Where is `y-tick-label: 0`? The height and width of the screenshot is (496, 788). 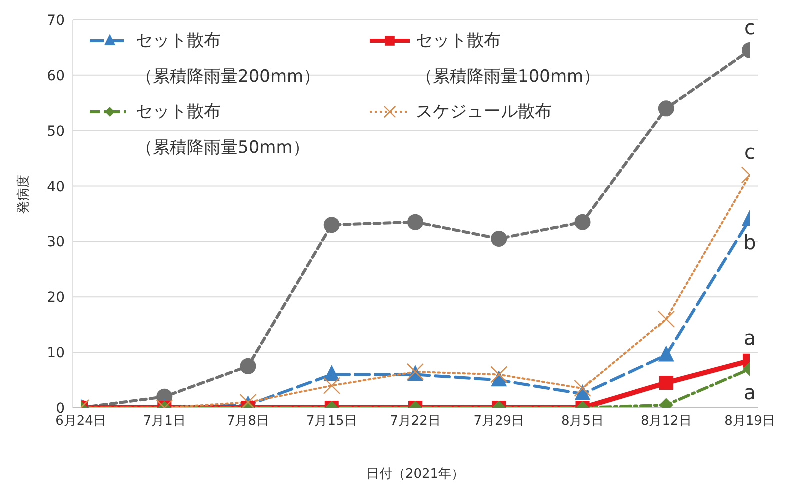
y-tick-label: 0 is located at coordinates (60, 408).